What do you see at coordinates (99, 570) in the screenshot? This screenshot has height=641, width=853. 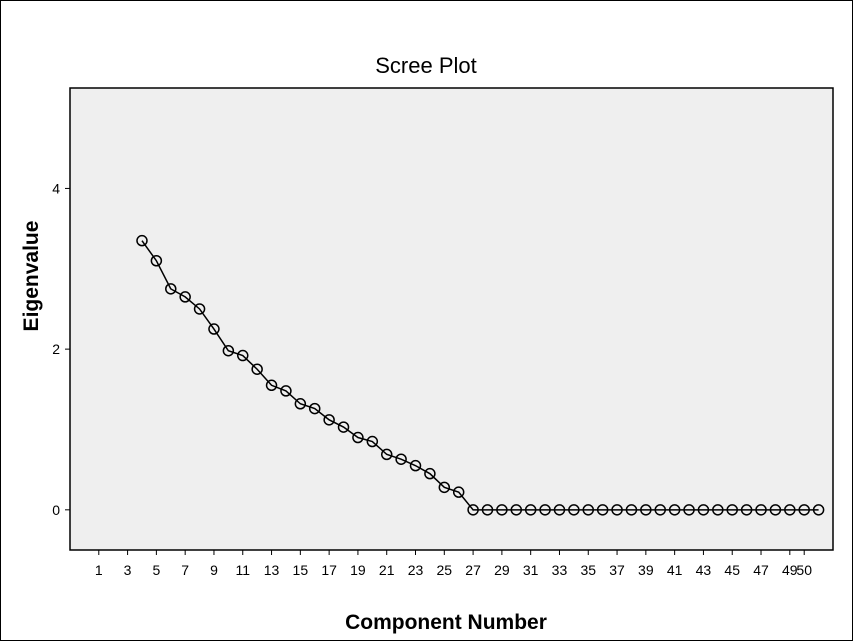 I see `x-tick-label: 1` at bounding box center [99, 570].